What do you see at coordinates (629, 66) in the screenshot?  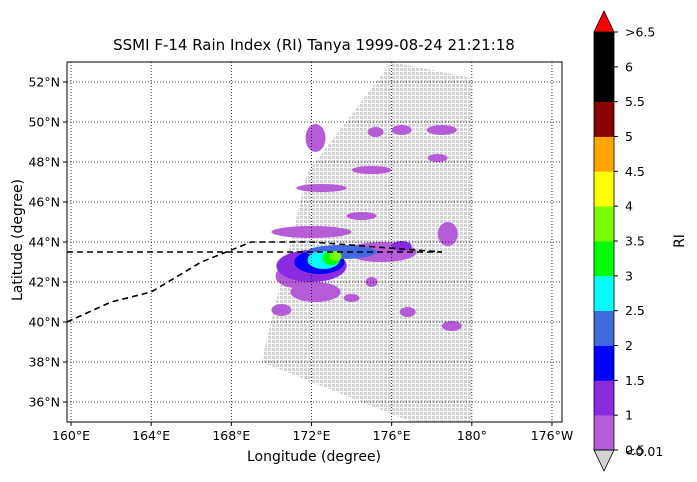 I see `colorbar-tick-label-2: 6` at bounding box center [629, 66].